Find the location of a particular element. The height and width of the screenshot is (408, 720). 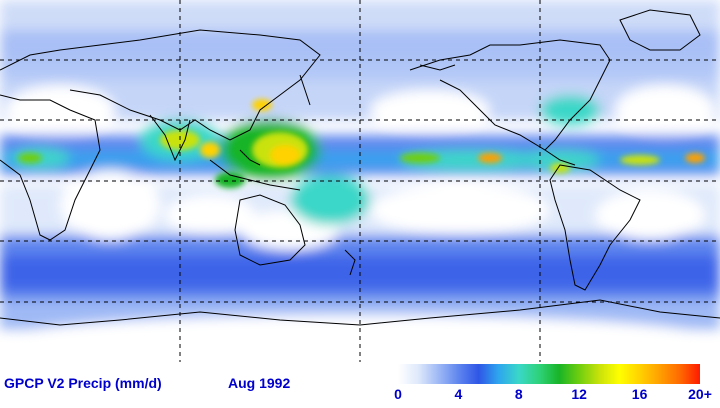

map-title: GPCP V2 Precip (mm/d) is located at coordinates (83, 383).